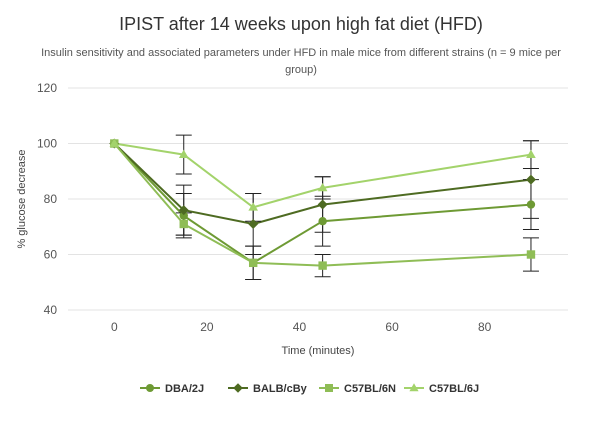 The height and width of the screenshot is (435, 602). What do you see at coordinates (207, 327) in the screenshot?
I see `x-tick-label: 20` at bounding box center [207, 327].